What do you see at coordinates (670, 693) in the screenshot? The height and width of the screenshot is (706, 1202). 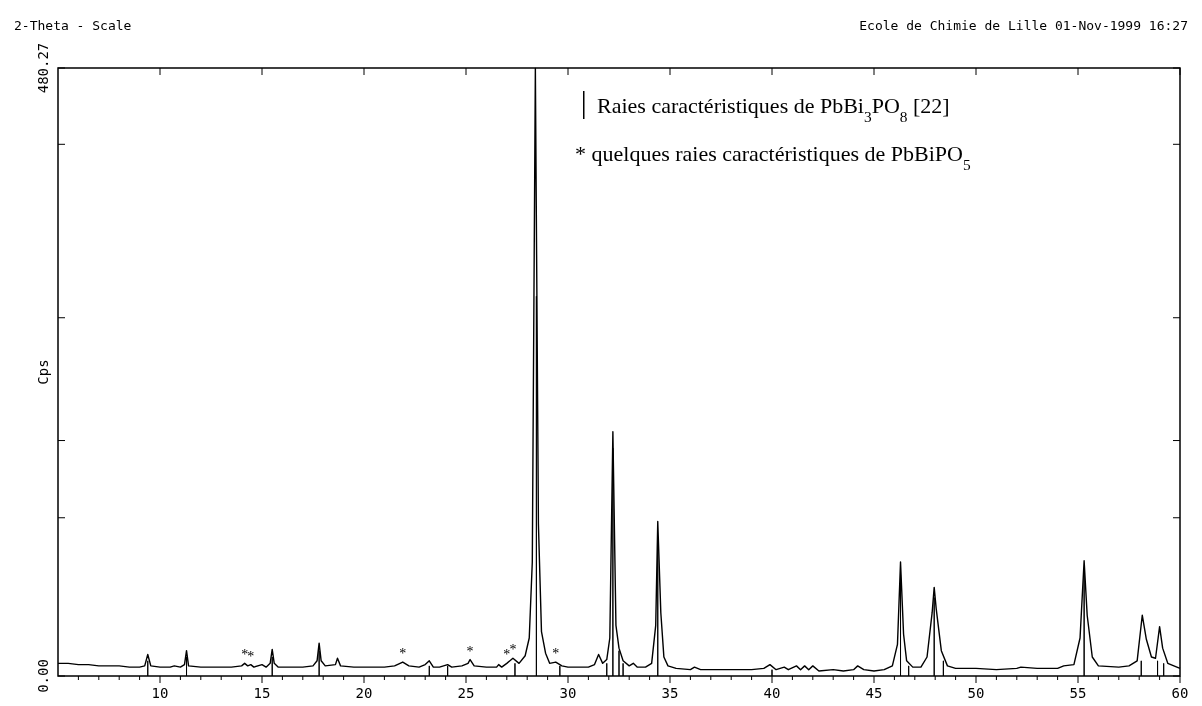 I see `x-tick-label: 35` at bounding box center [670, 693].